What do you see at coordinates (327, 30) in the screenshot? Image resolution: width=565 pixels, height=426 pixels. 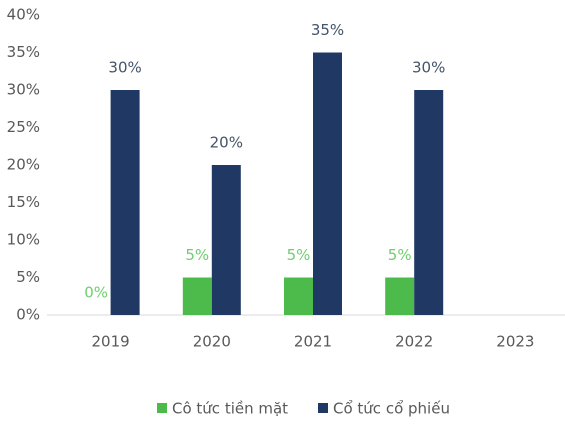 I see `data-label: 35%` at bounding box center [327, 30].